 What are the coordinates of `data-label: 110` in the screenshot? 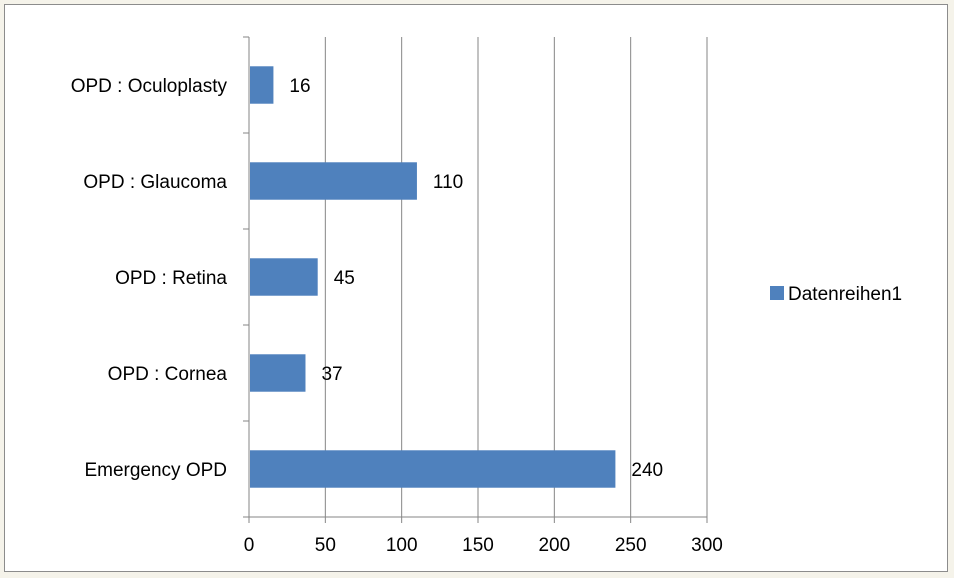 It's located at (448, 182).